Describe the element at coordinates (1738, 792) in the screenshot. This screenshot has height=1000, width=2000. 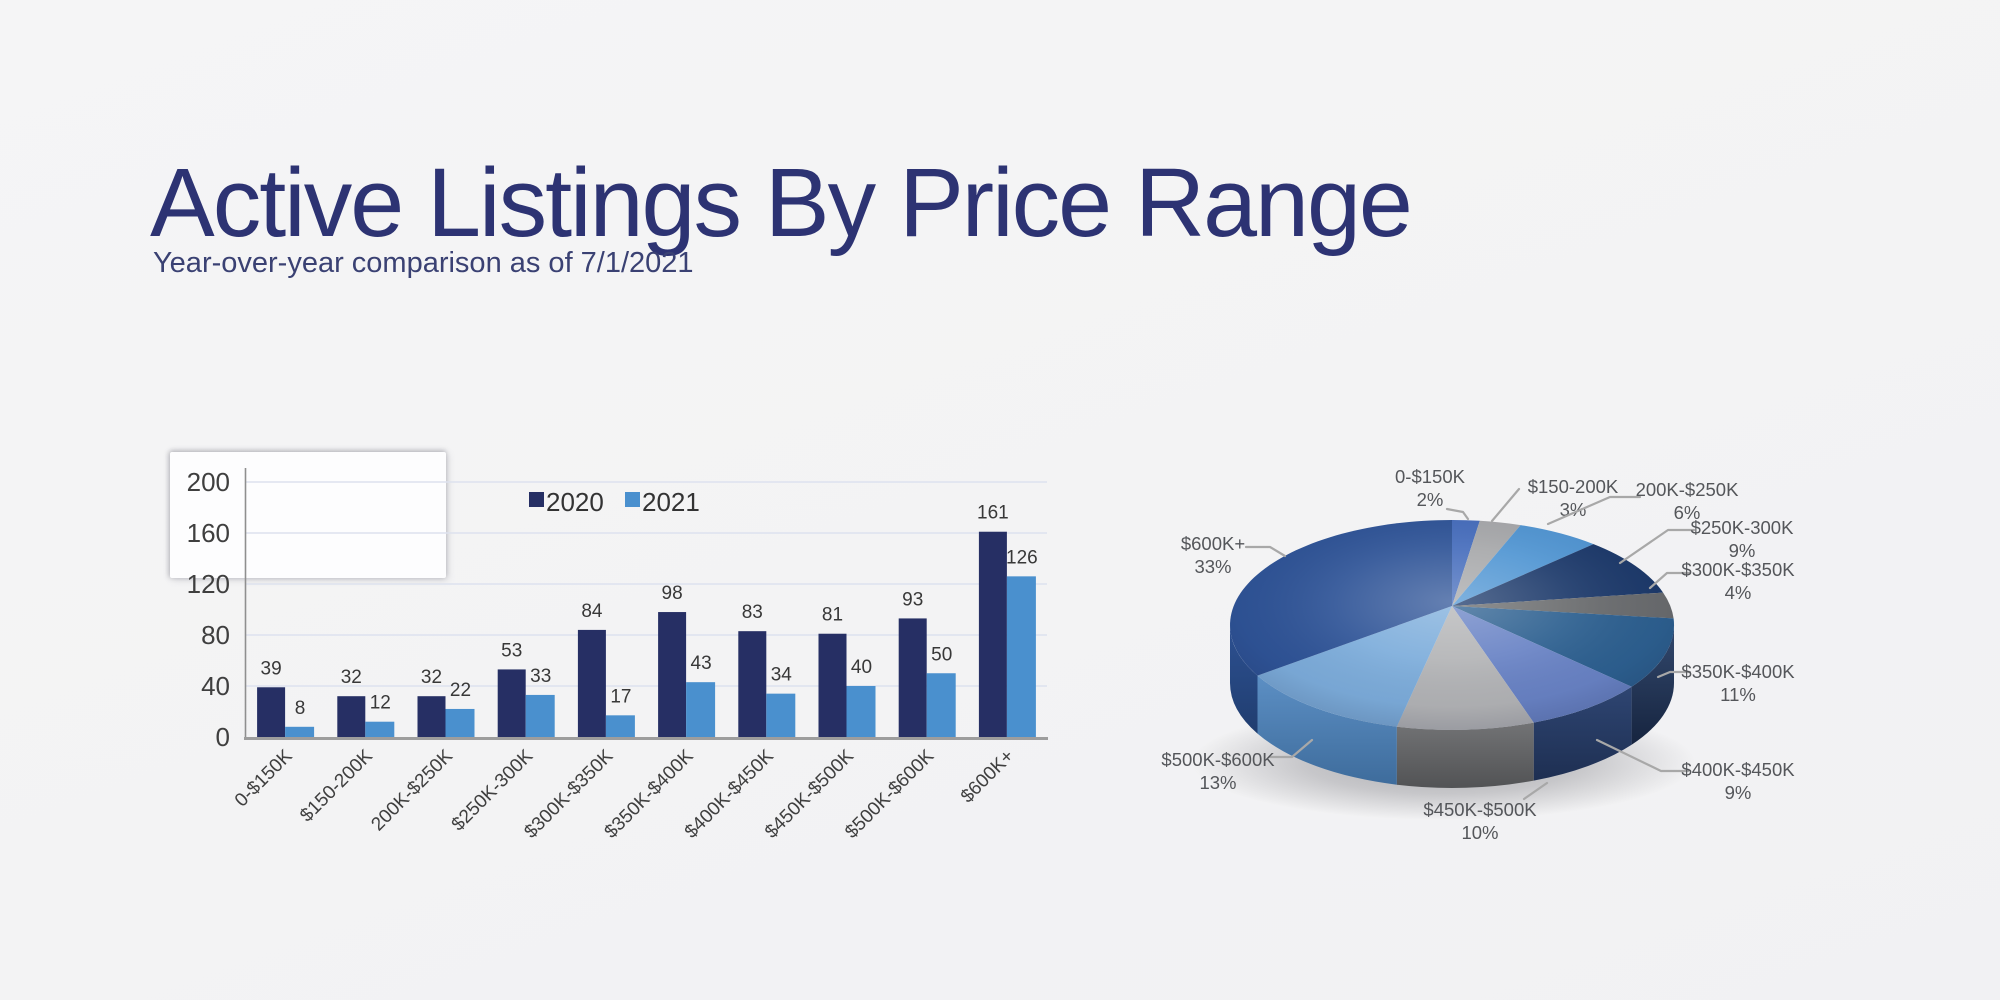
I see `pie-slice-percent-6: 9%` at that location.